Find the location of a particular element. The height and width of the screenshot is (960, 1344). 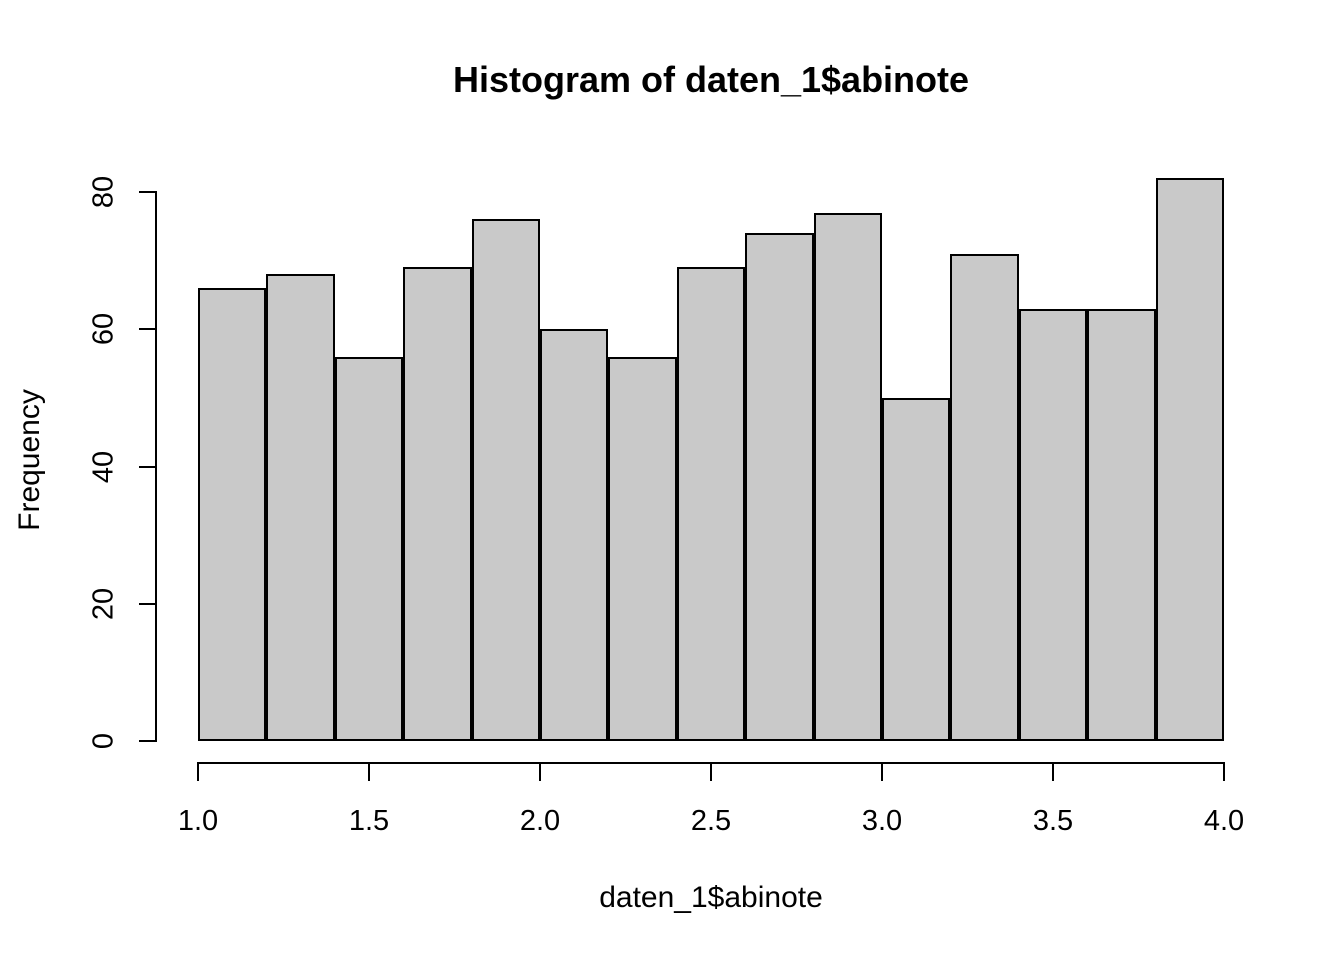

x-tick-label: 1.5 is located at coordinates (369, 821).